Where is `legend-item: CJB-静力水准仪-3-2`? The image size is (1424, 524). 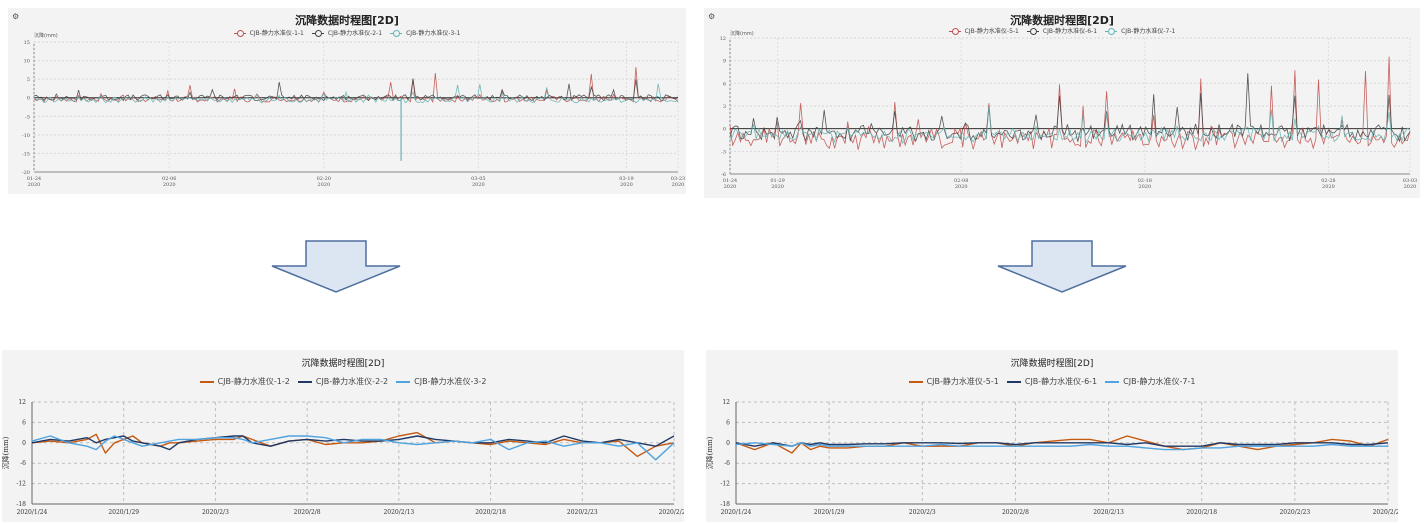 legend-item: CJB-静力水准仪-3-2 is located at coordinates (441, 381).